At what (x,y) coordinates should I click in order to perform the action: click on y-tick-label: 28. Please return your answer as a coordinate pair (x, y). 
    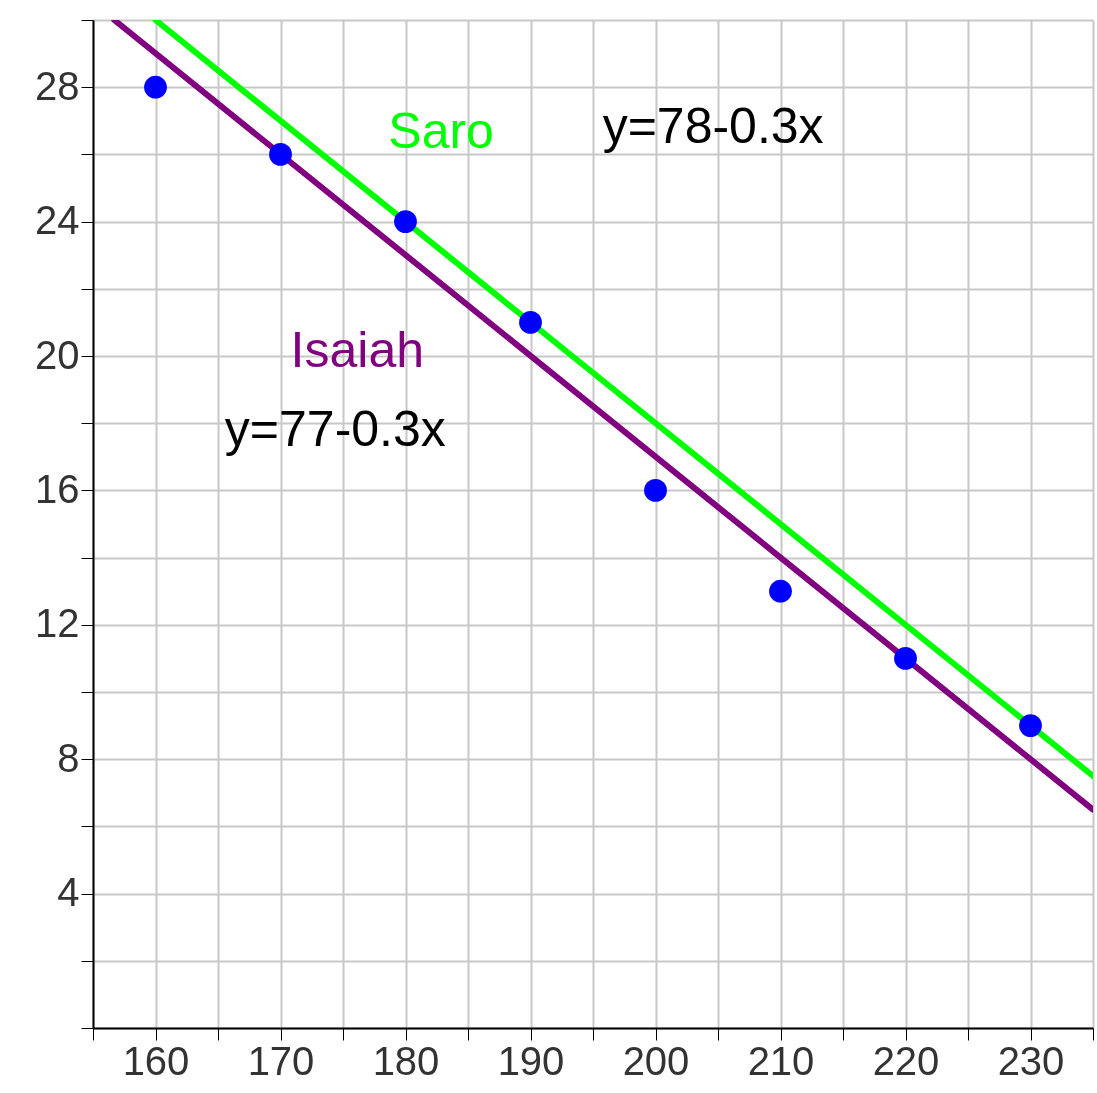
    Looking at the image, I should click on (57, 85).